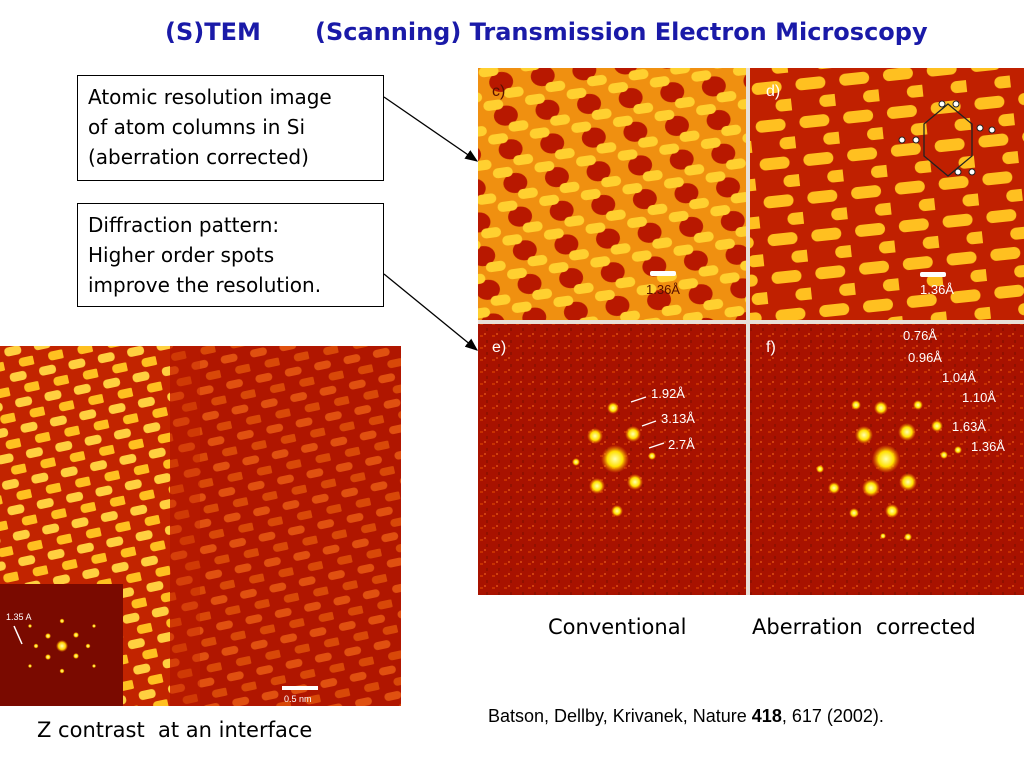 The width and height of the screenshot is (1024, 768). I want to click on spot-label-f: 1.63Å, so click(969, 426).